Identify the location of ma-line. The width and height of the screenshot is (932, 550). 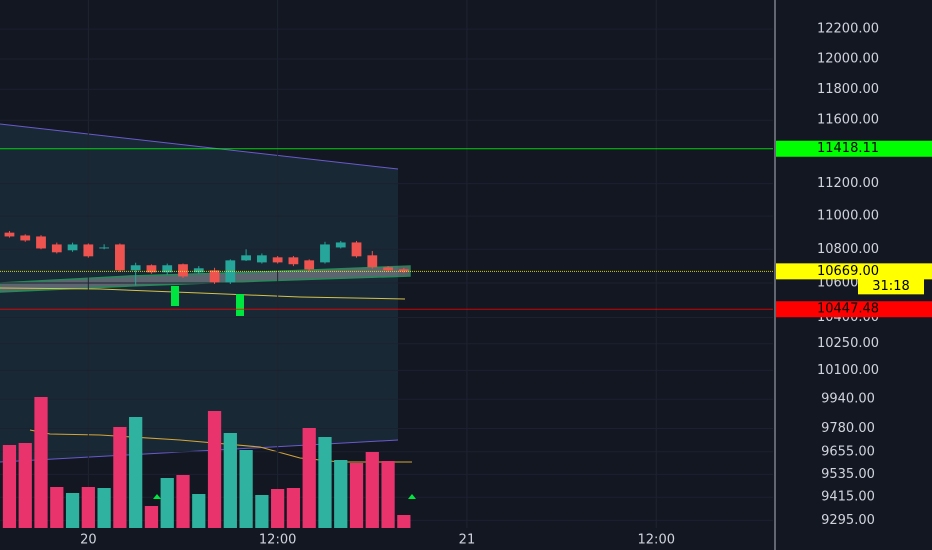
(203, 293).